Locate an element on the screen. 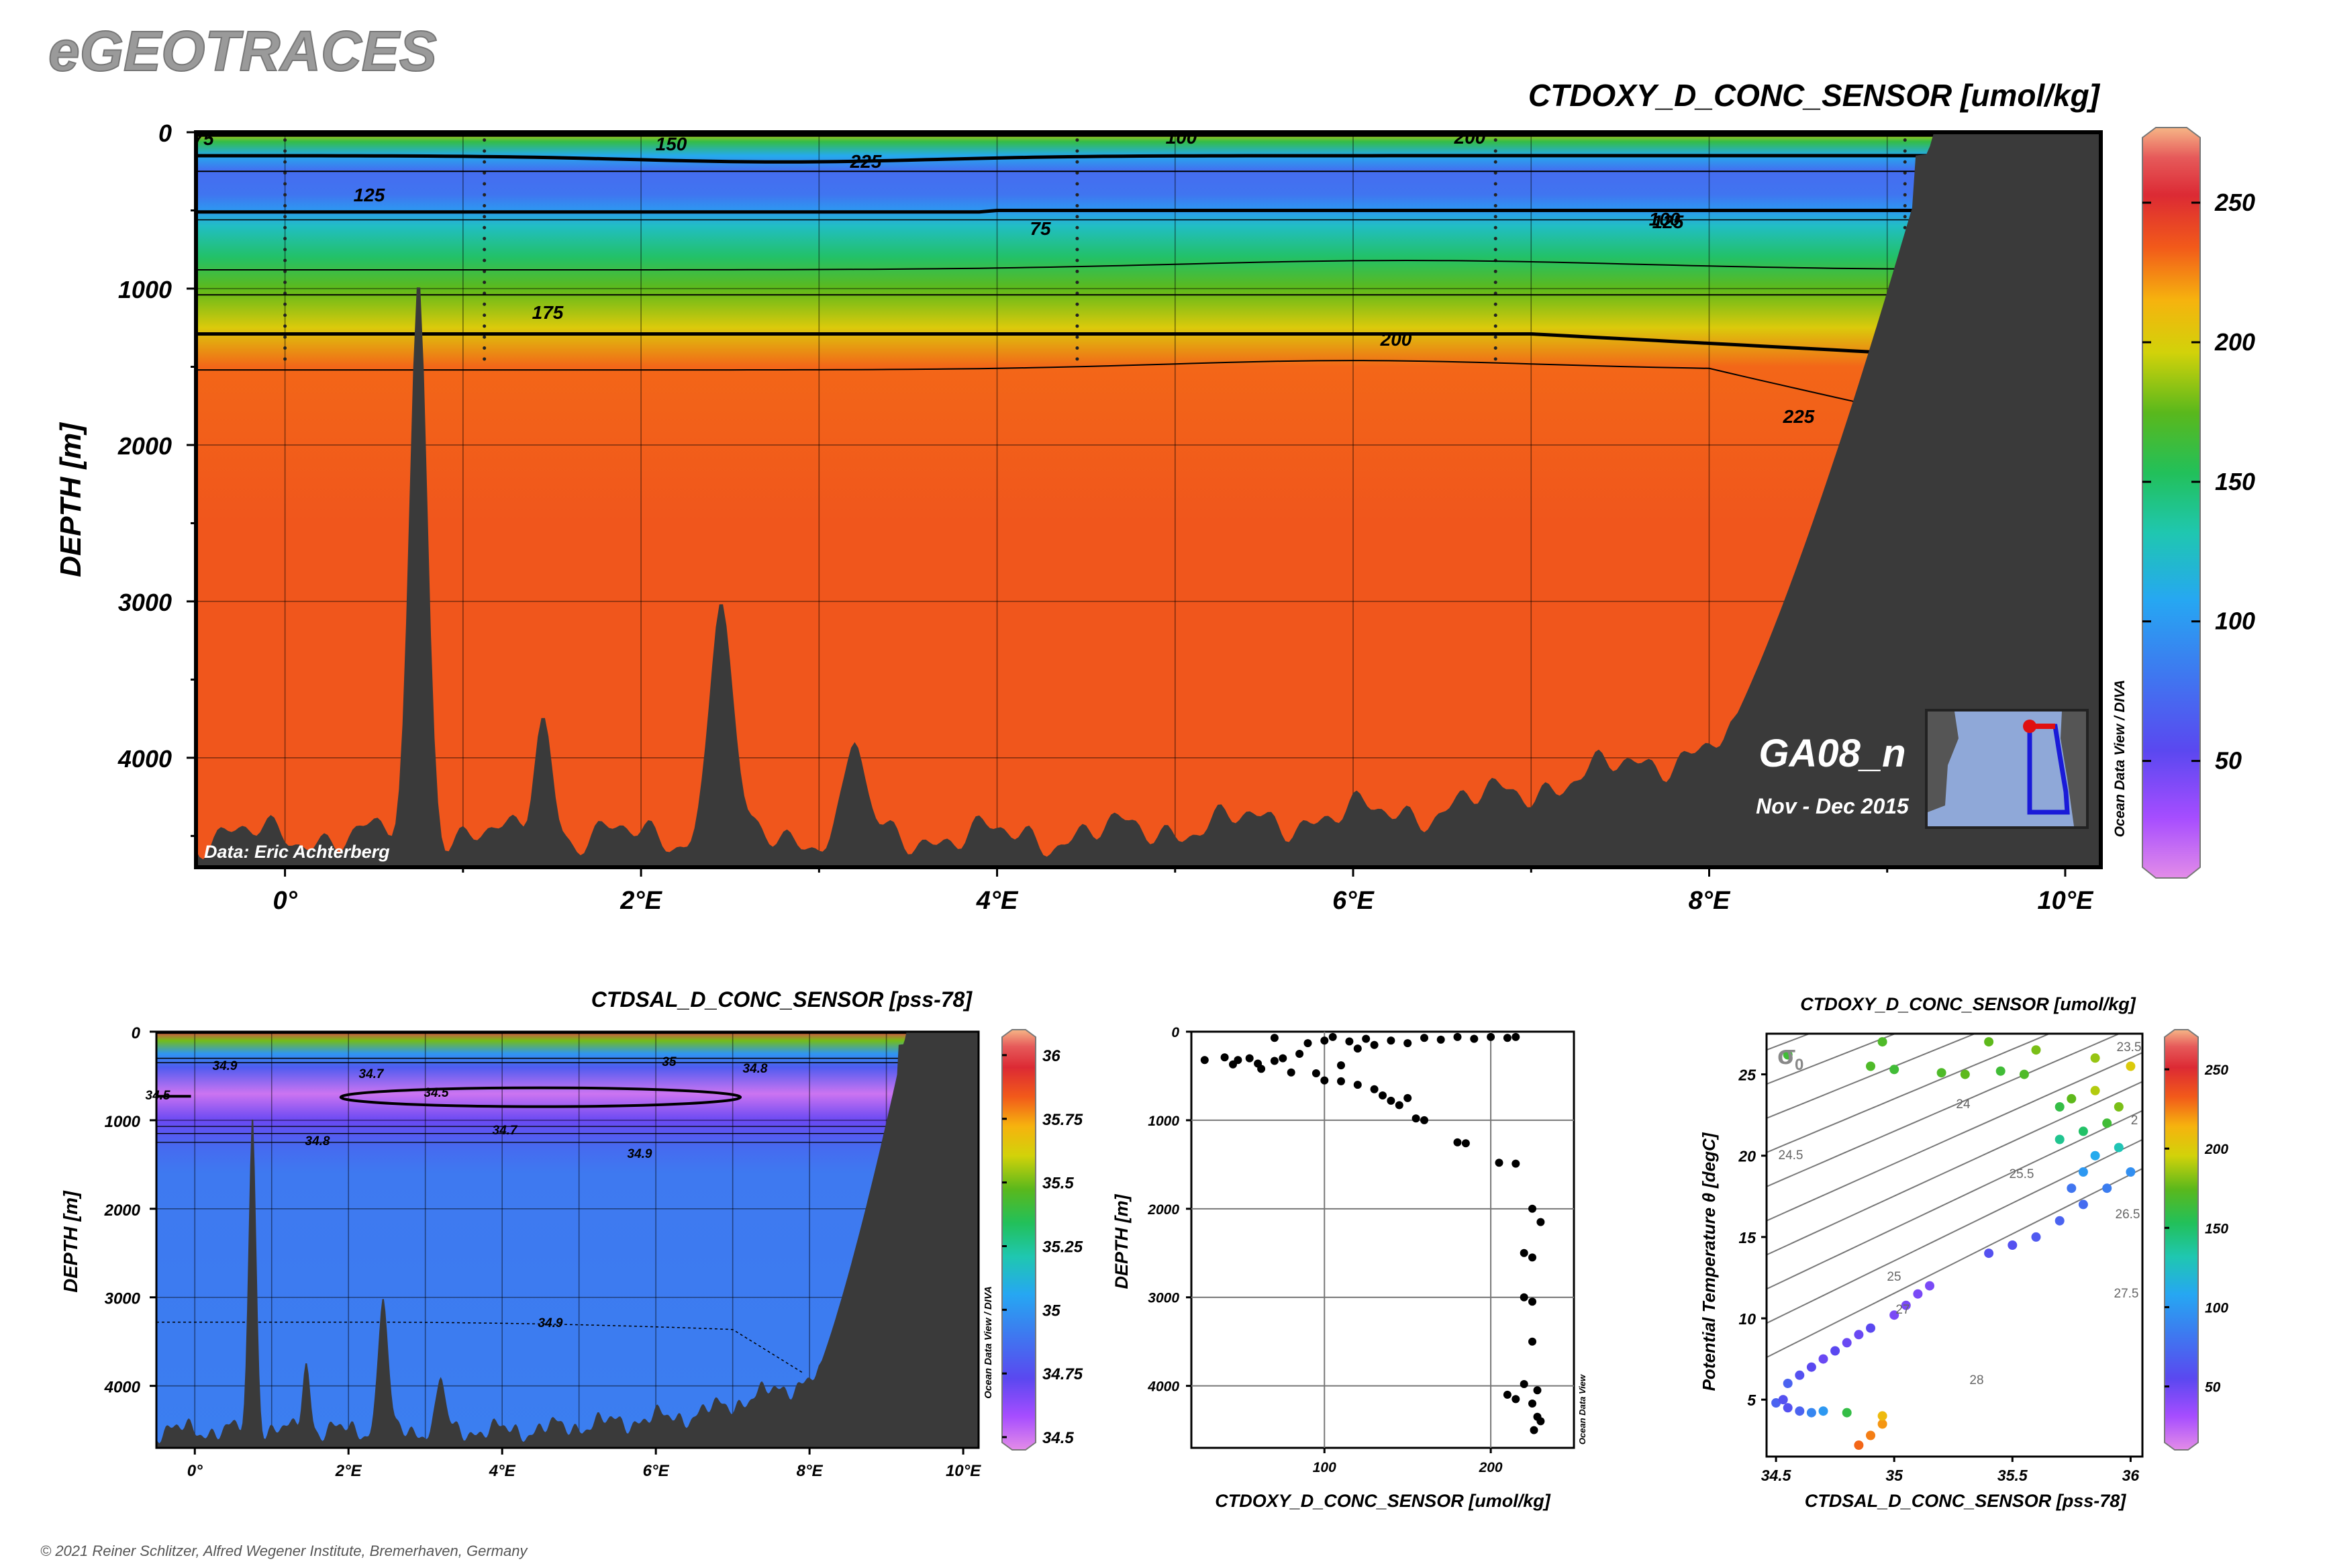  data-credit: Data: Eric Achterberg is located at coordinates (297, 852).